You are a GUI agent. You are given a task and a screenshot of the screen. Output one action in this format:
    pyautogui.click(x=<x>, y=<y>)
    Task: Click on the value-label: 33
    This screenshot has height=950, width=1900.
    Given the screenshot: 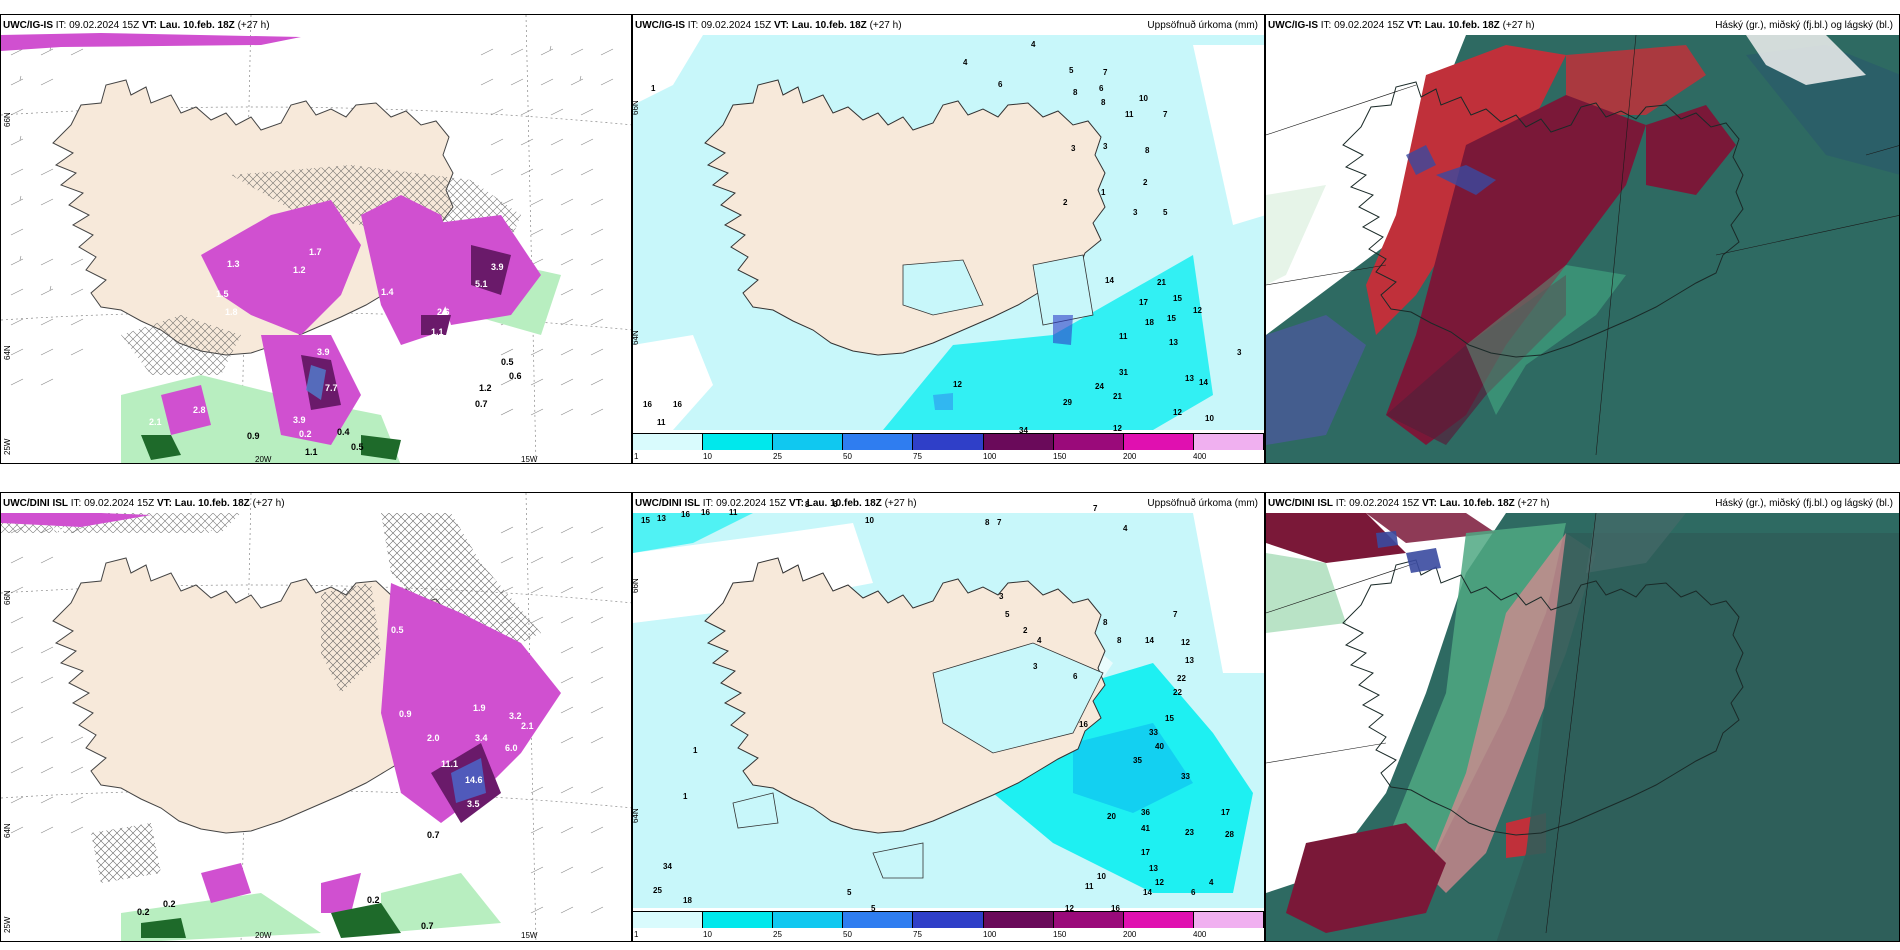 What is the action you would take?
    pyautogui.click(x=1185, y=776)
    